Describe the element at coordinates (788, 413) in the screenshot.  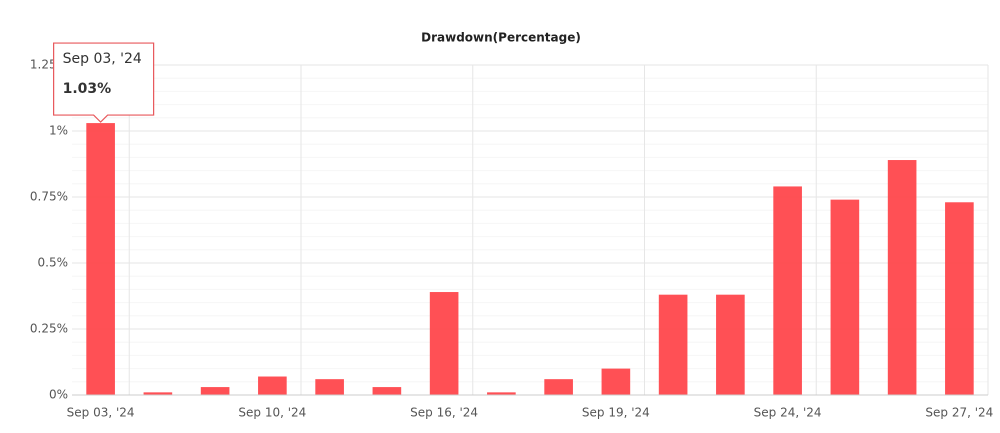
I see `x-tick-label: Sep 24, '24` at that location.